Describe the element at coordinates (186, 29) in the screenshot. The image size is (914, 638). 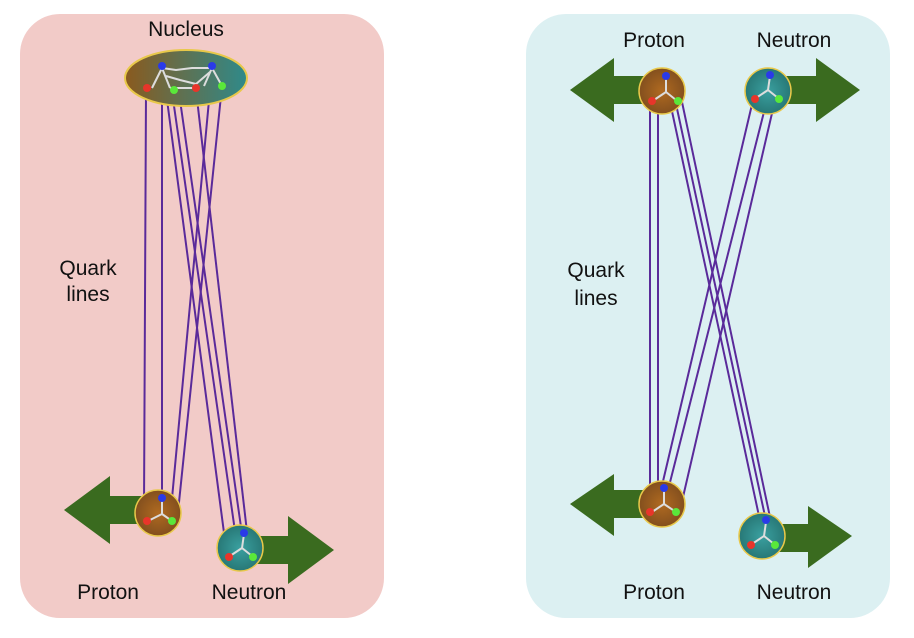
I see `nucleus-label: Nucleus` at that location.